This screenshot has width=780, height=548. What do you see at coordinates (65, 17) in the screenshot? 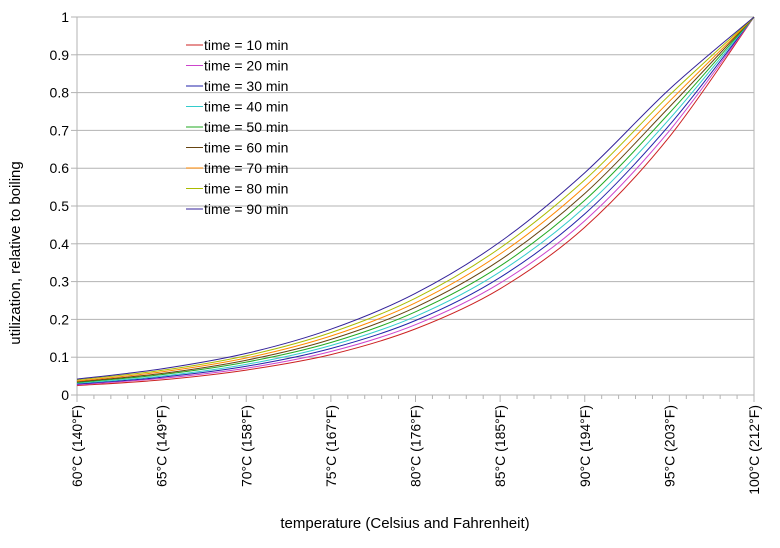
I see `y-tick-label: 1` at bounding box center [65, 17].